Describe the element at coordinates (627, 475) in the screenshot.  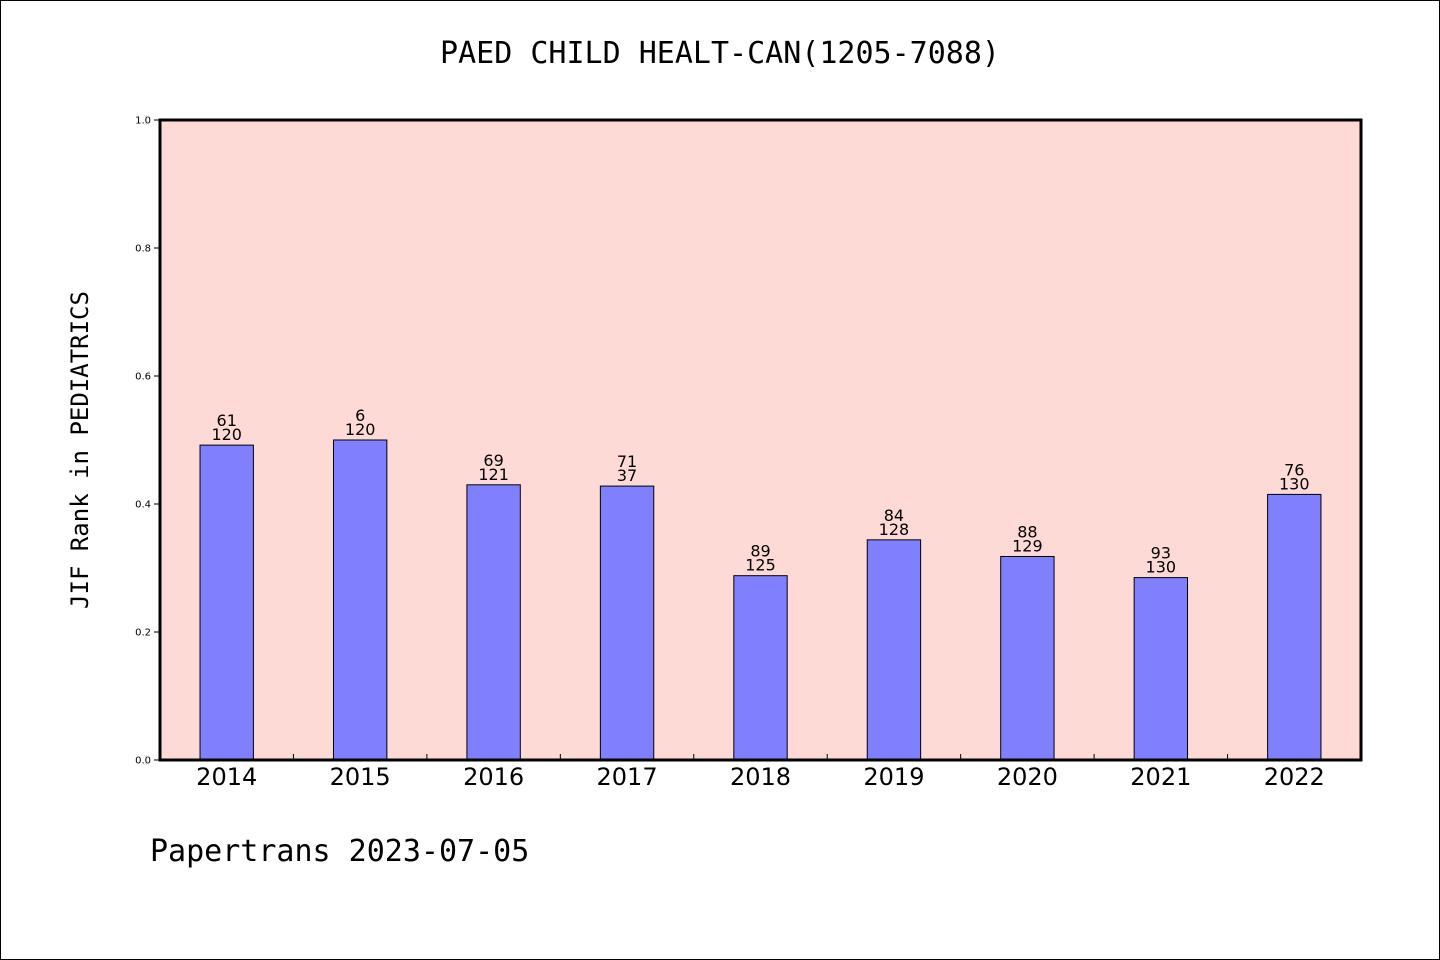
I see `bar-total-label: 37` at that location.